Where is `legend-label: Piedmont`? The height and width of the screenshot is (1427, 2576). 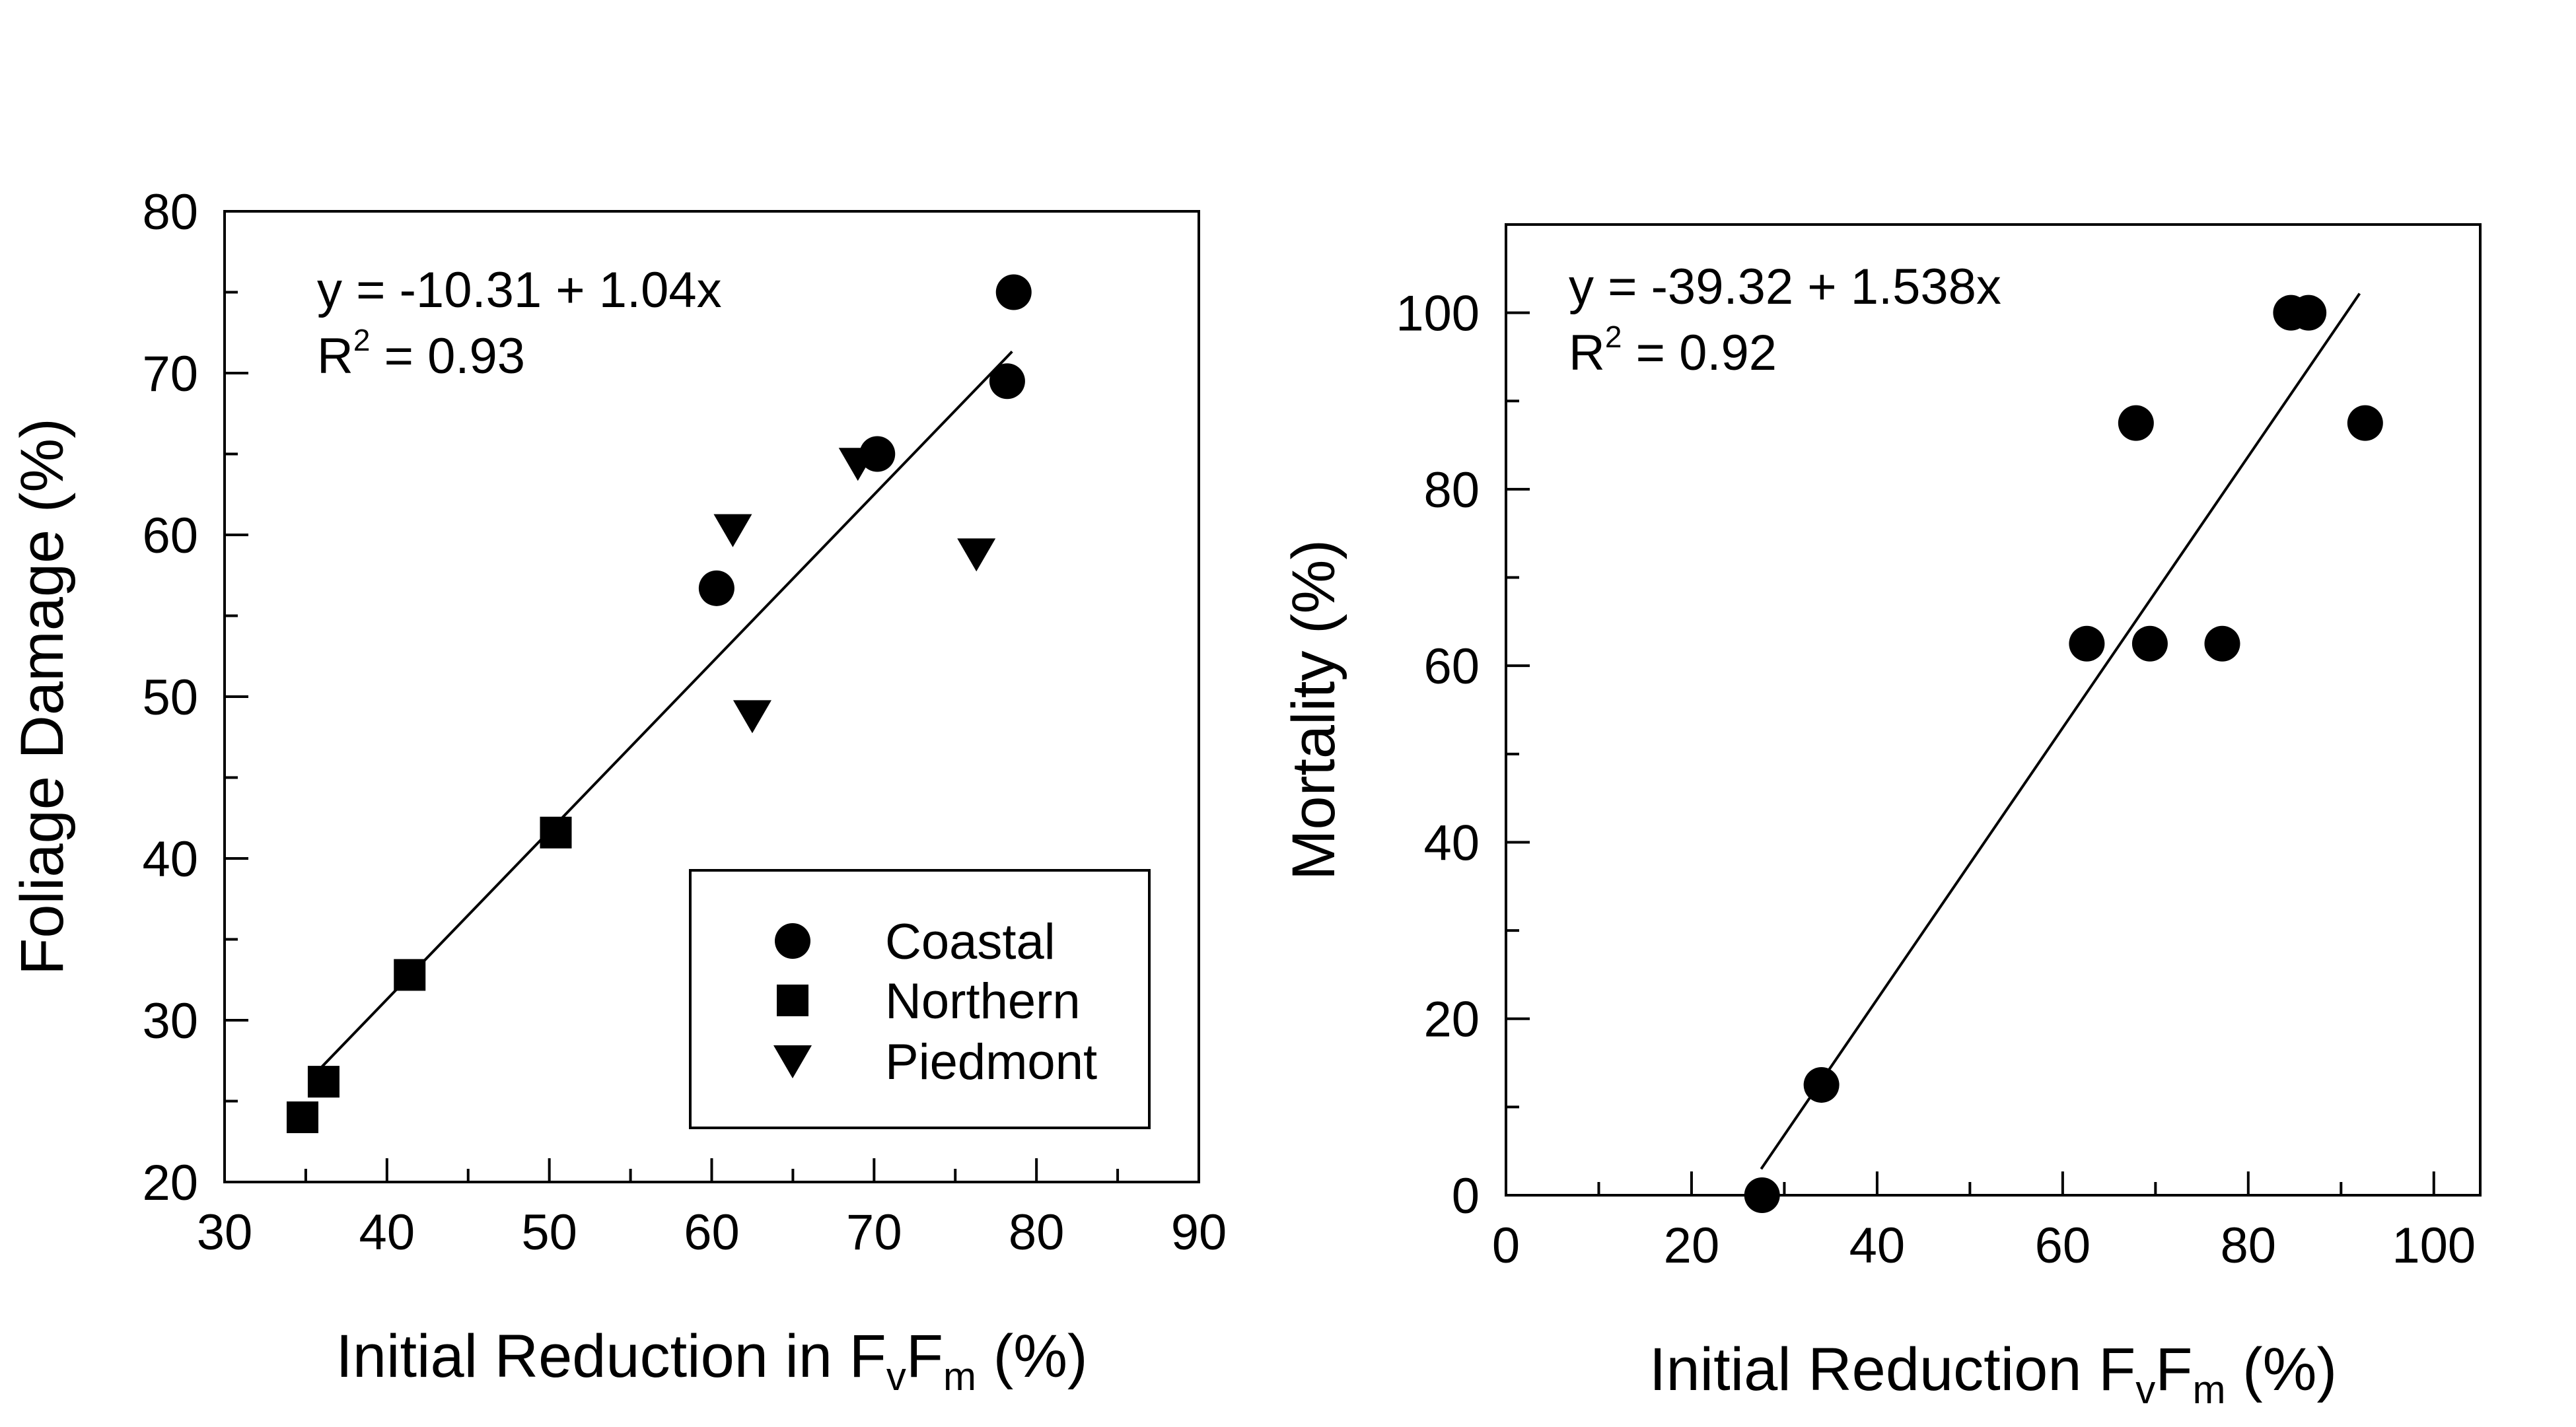
legend-label: Piedmont is located at coordinates (991, 1062).